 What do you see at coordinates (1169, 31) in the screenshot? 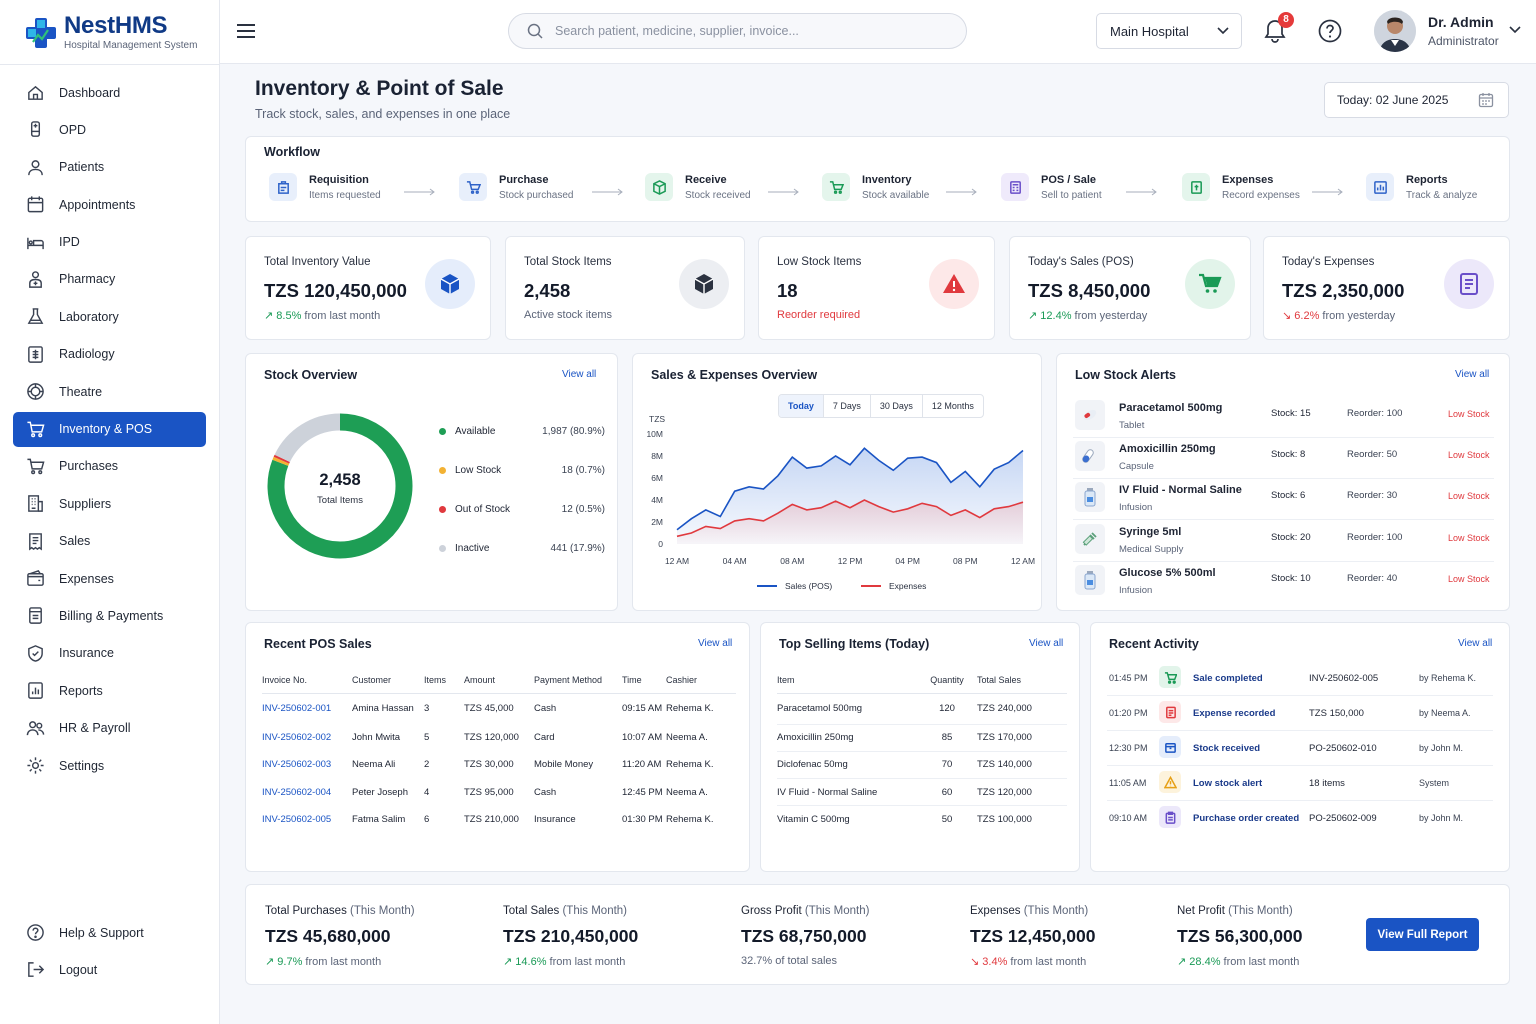
I see `hospital-selector: Main Hospital` at bounding box center [1169, 31].